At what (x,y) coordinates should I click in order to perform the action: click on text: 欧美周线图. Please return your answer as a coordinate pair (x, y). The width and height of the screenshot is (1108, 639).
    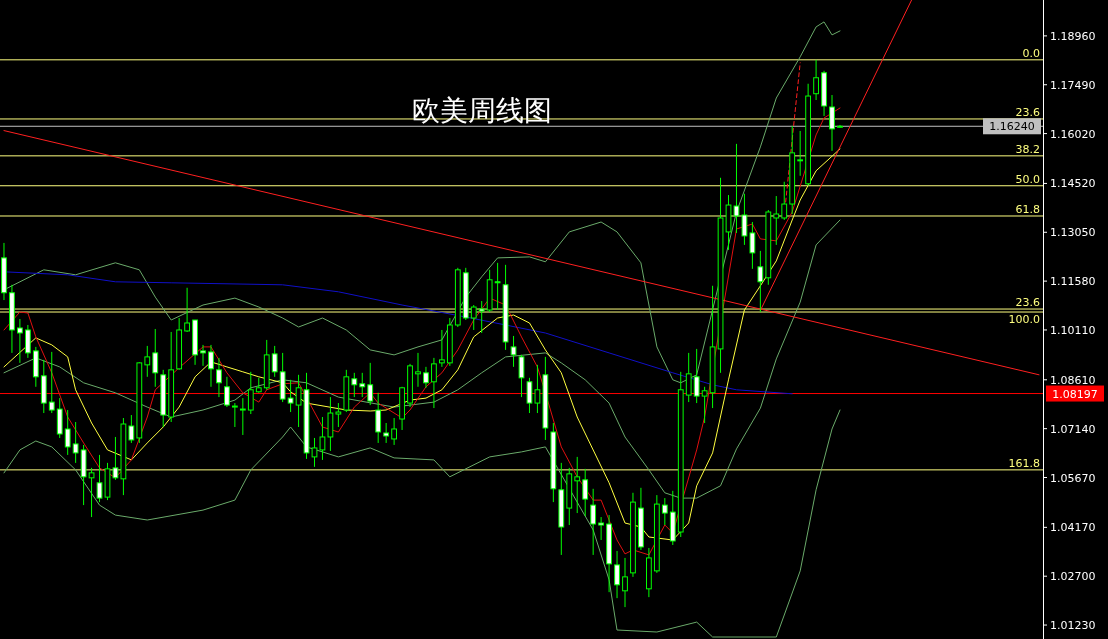
    Looking at the image, I should click on (482, 110).